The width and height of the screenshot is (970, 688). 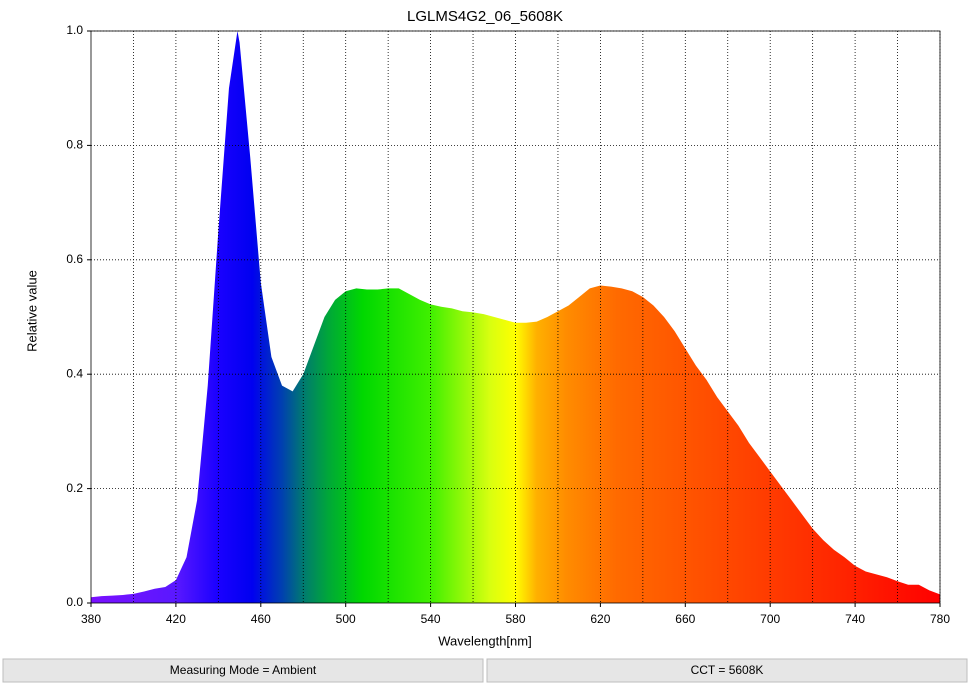 What do you see at coordinates (31, 311) in the screenshot?
I see `y-axis-label: Relative value` at bounding box center [31, 311].